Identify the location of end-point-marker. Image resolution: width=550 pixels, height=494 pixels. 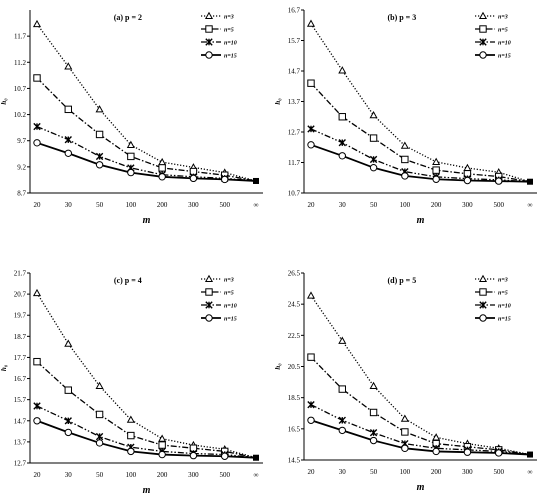
(256, 457).